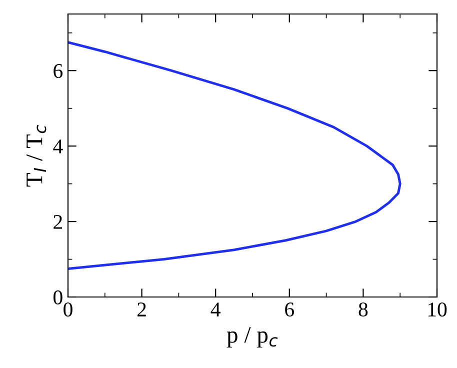 This screenshot has width=457, height=368. Describe the element at coordinates (58, 297) in the screenshot. I see `y-tick-label: 0` at that location.